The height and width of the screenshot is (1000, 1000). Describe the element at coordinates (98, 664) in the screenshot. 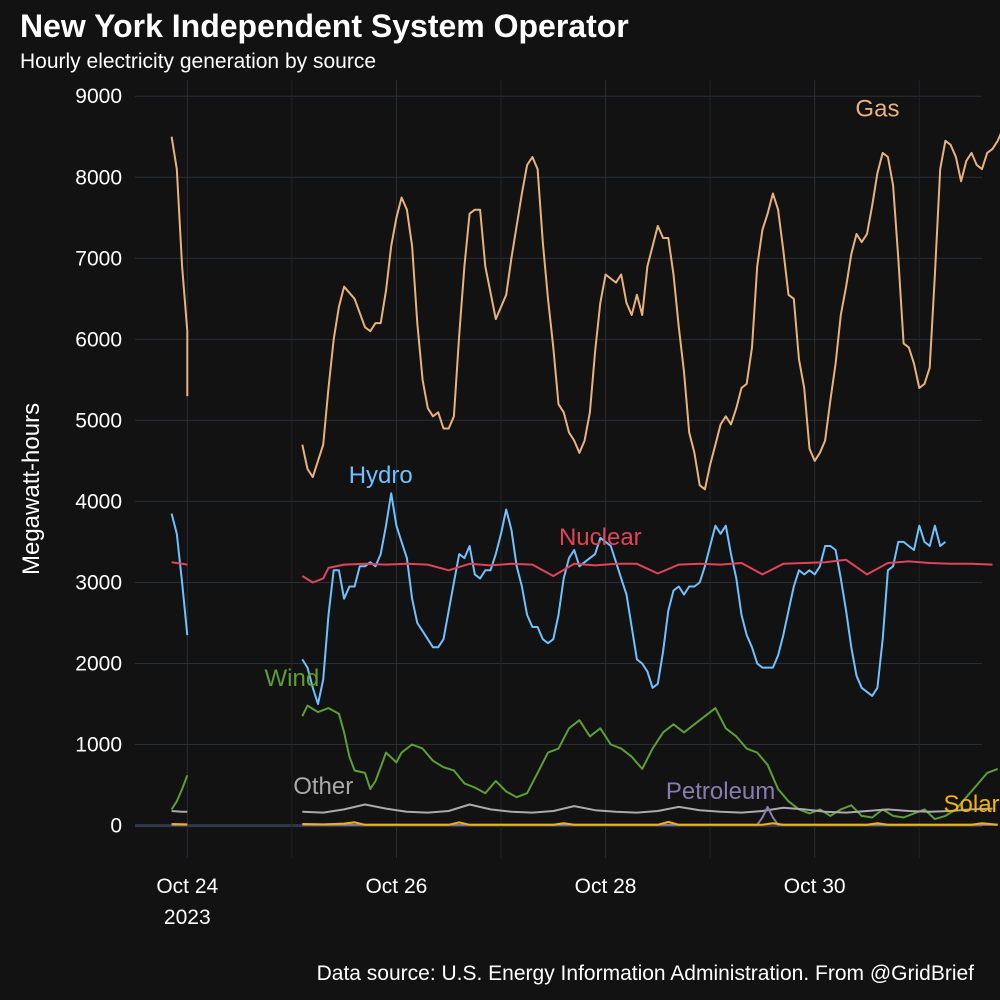

I see `y-tick-label: 2000` at that location.